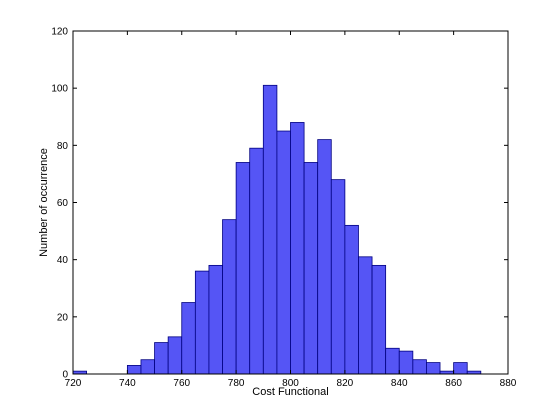 The image size is (560, 420). What do you see at coordinates (44, 202) in the screenshot?
I see `y-axis-title: Number of occurrence` at bounding box center [44, 202].